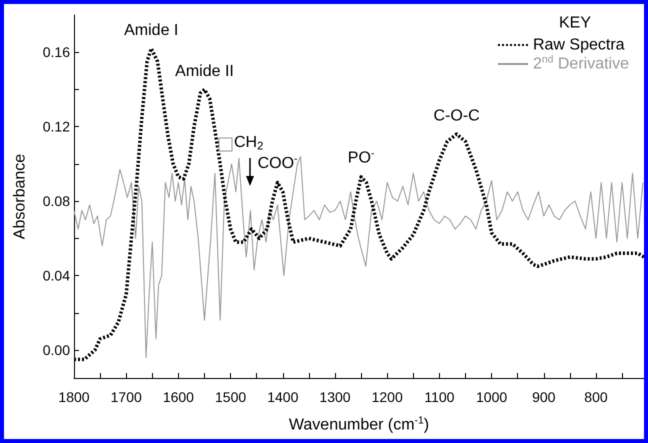 This screenshot has height=443, width=648. What do you see at coordinates (578, 45) in the screenshot?
I see `legend-label: Raw Spectra` at bounding box center [578, 45].